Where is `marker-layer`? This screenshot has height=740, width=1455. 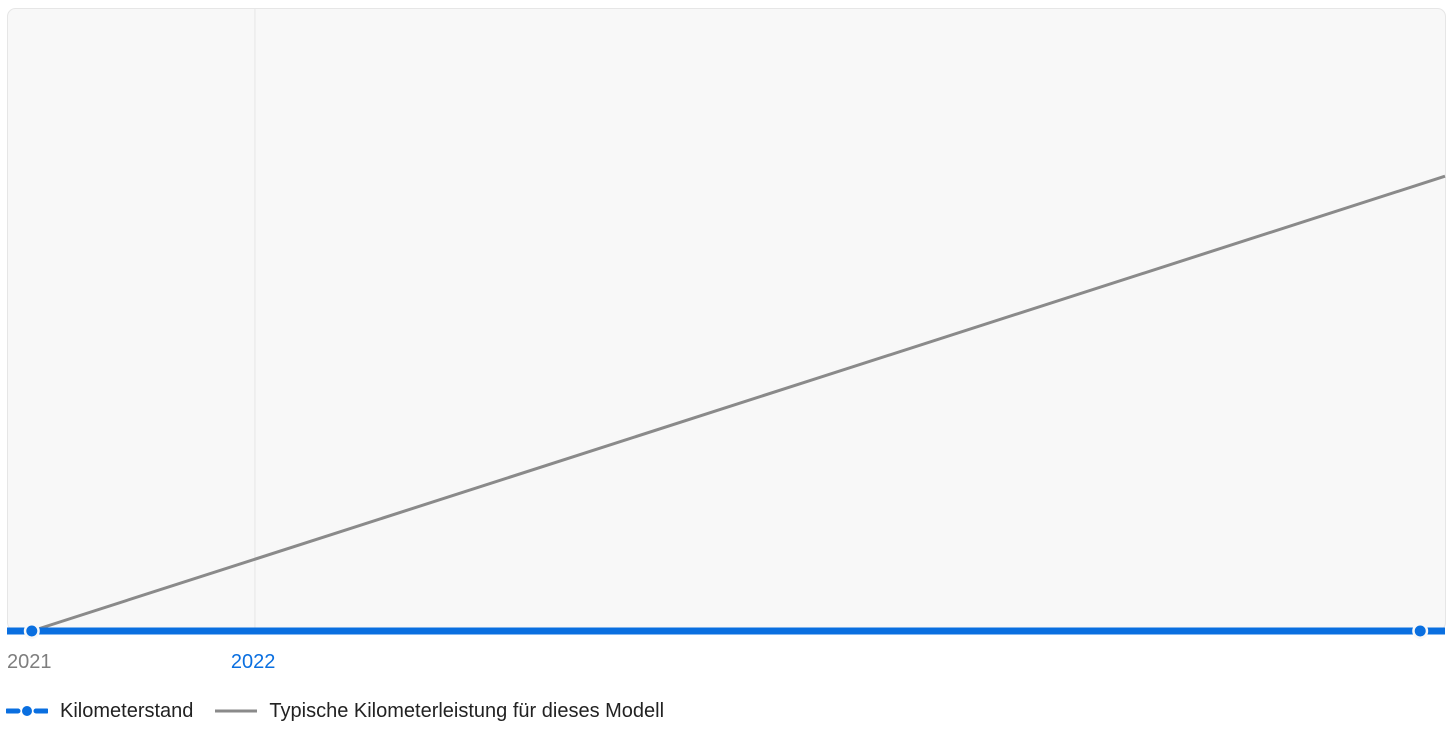
marker-layer is located at coordinates (726, 631).